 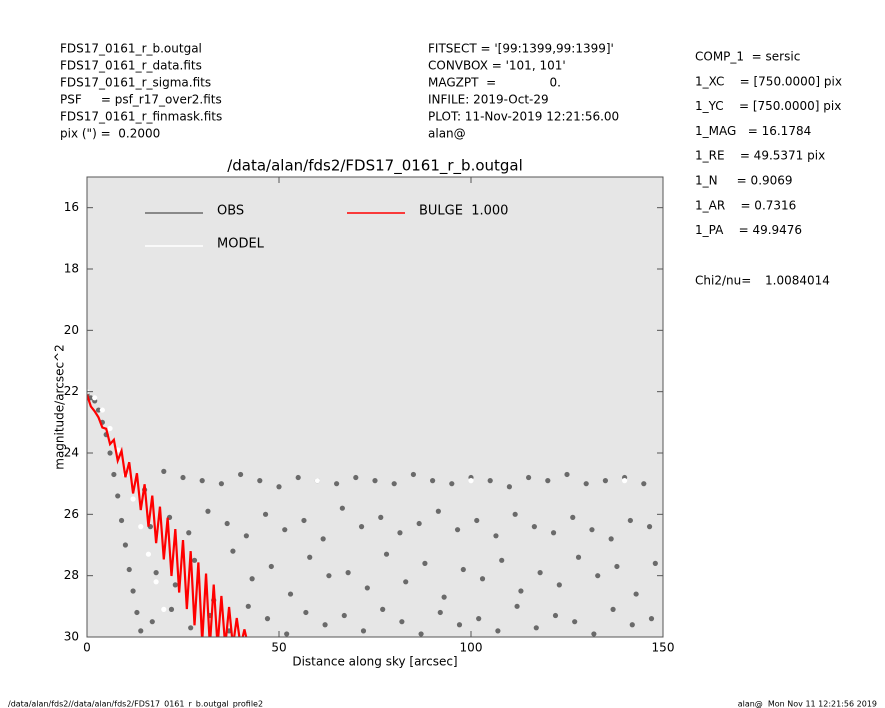 I want to click on header-mid-line: FITSECT = '[99:1399,99:1399]', so click(x=521, y=49).